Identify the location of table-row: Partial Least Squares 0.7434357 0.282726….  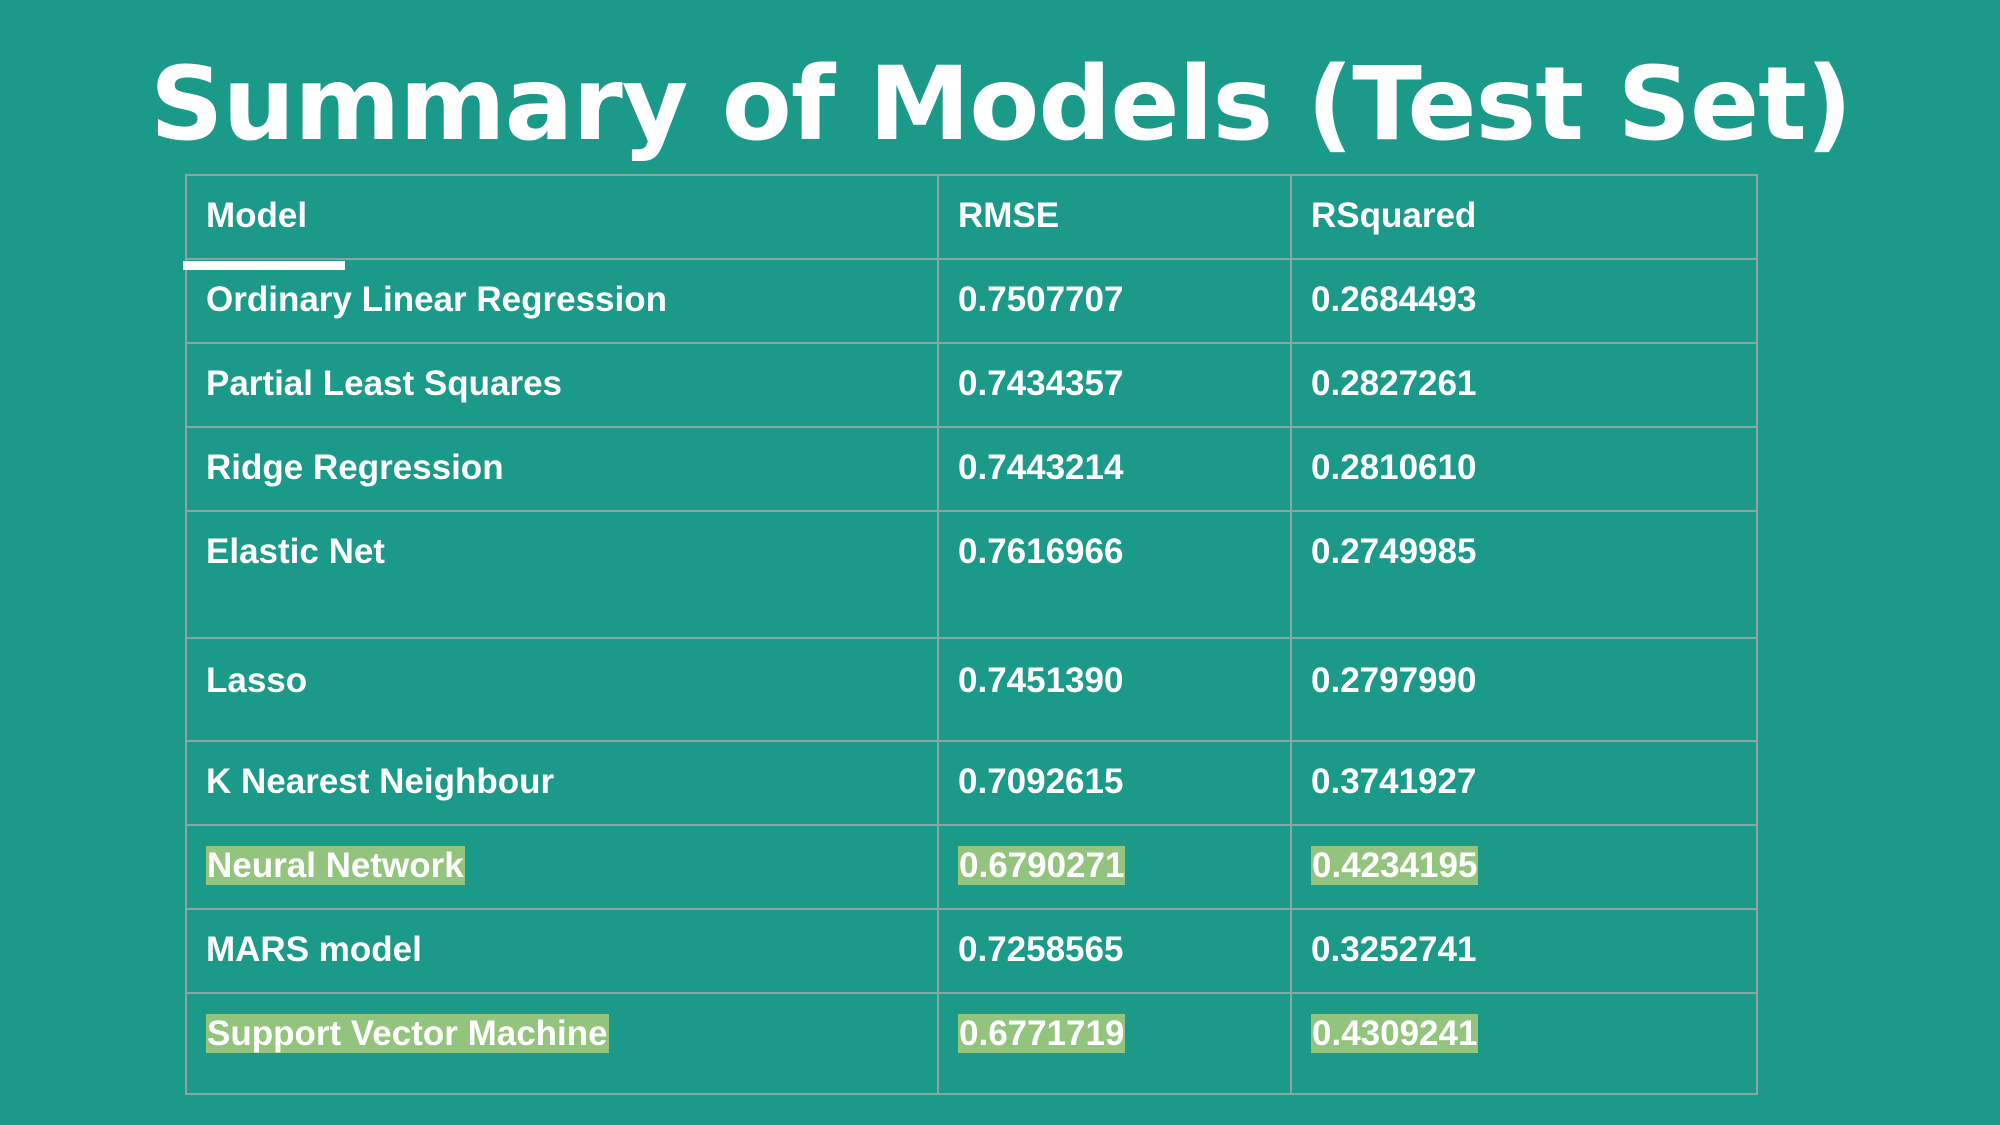
(971, 385).